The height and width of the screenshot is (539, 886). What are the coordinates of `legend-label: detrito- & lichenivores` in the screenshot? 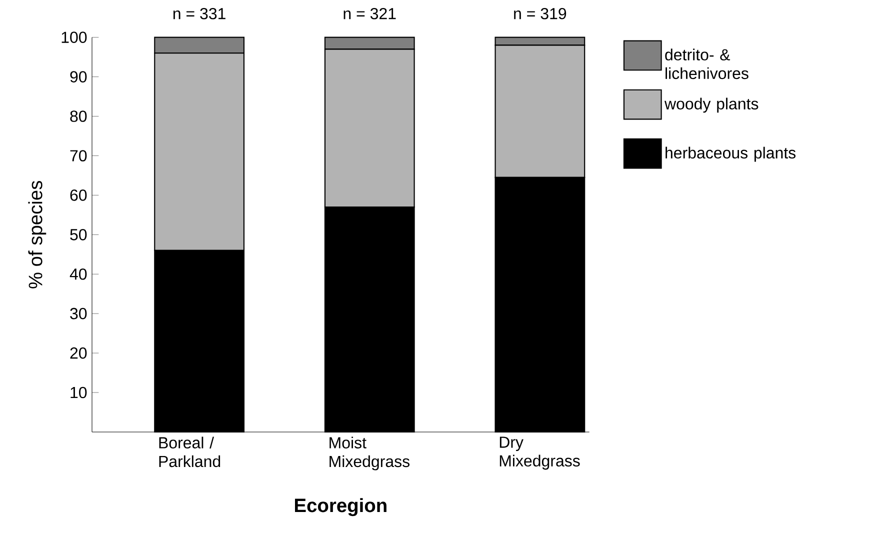 It's located at (706, 64).